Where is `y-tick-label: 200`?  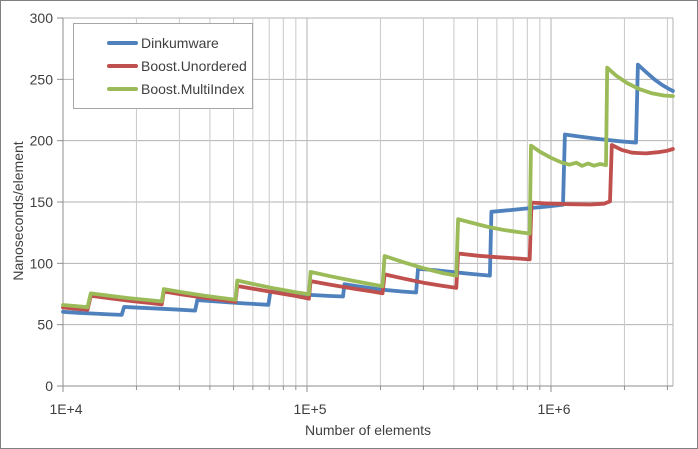
y-tick-label: 200 is located at coordinates (42, 141).